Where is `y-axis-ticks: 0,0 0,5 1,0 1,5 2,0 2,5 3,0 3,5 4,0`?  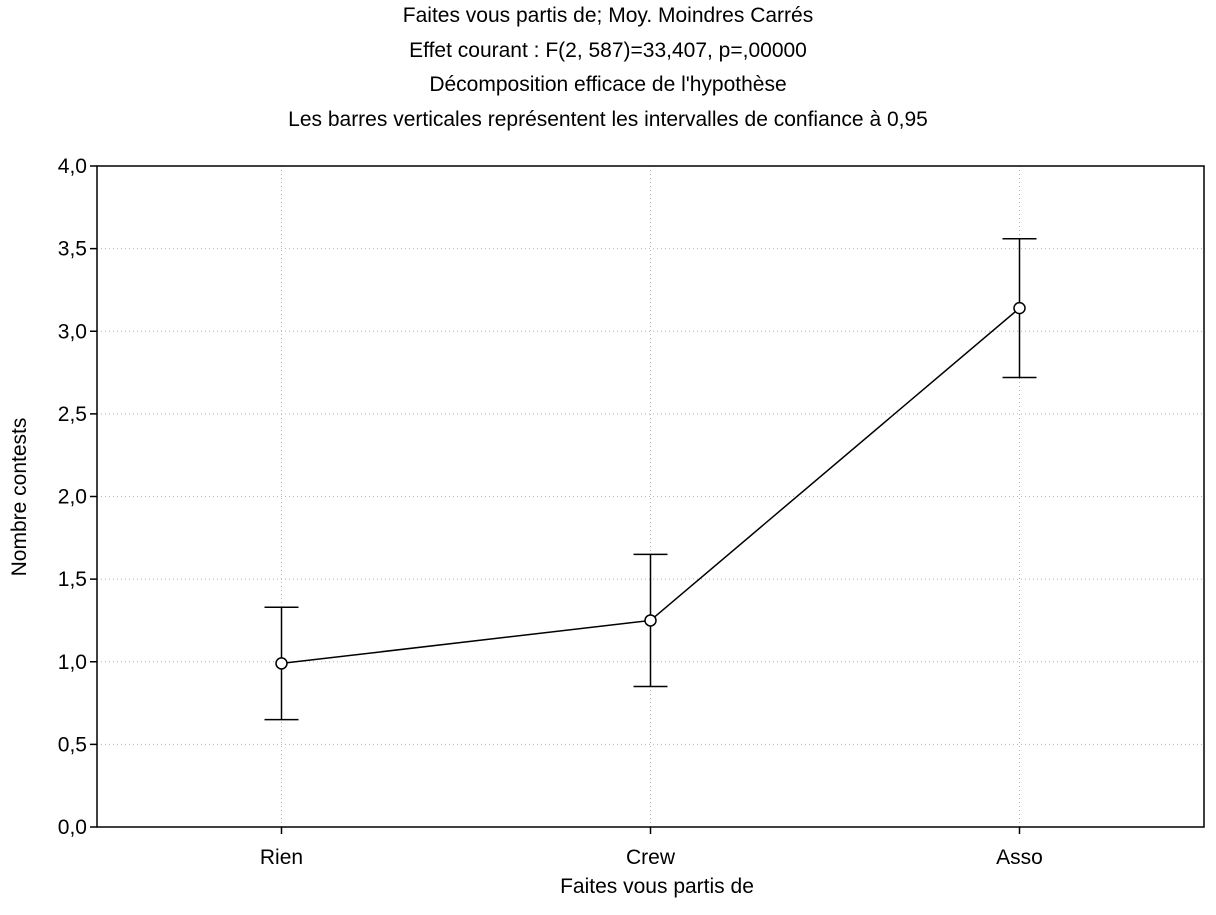 y-axis-ticks: 0,0 0,5 1,0 1,5 2,0 2,5 3,0 3,5 4,0 is located at coordinates (77, 497).